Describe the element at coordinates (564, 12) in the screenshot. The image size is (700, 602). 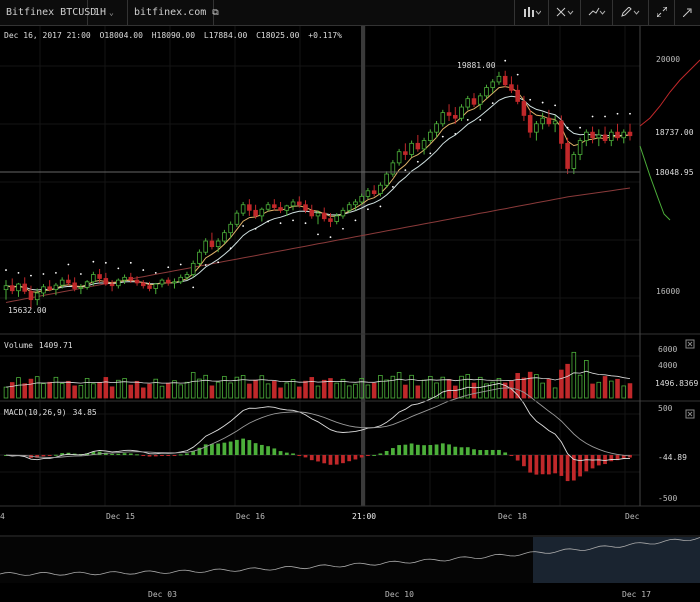
I see `crosshair-button` at that location.